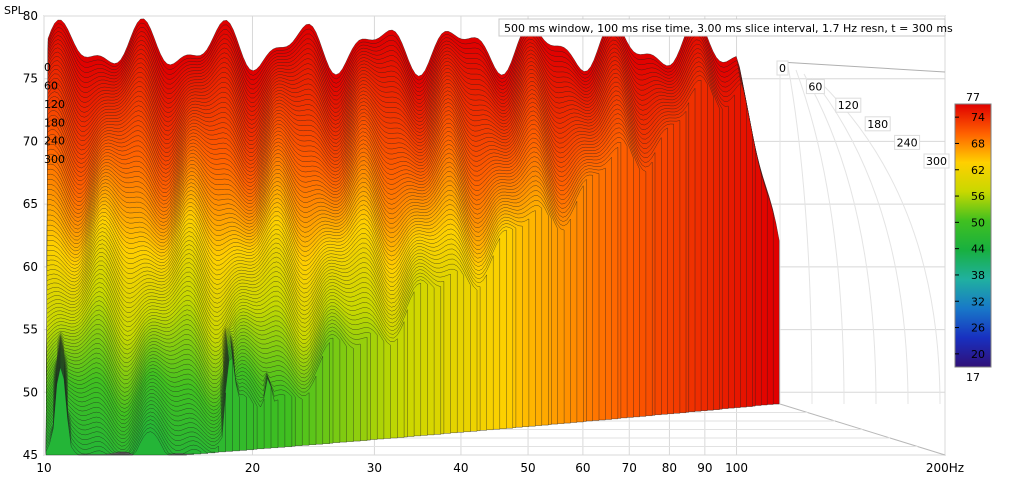 The image size is (1024, 485). Describe the element at coordinates (978, 301) in the screenshot. I see `color-scale-tick-label: 32` at that location.